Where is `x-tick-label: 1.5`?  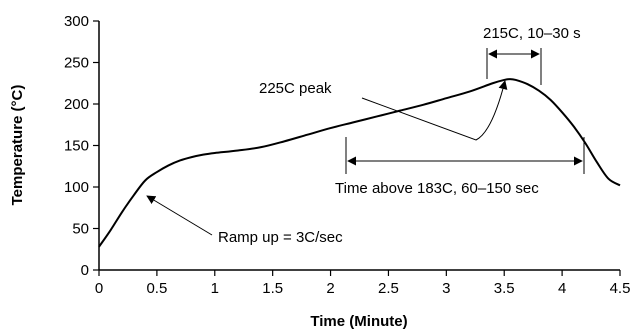 x-tick-label: 1.5 is located at coordinates (272, 288).